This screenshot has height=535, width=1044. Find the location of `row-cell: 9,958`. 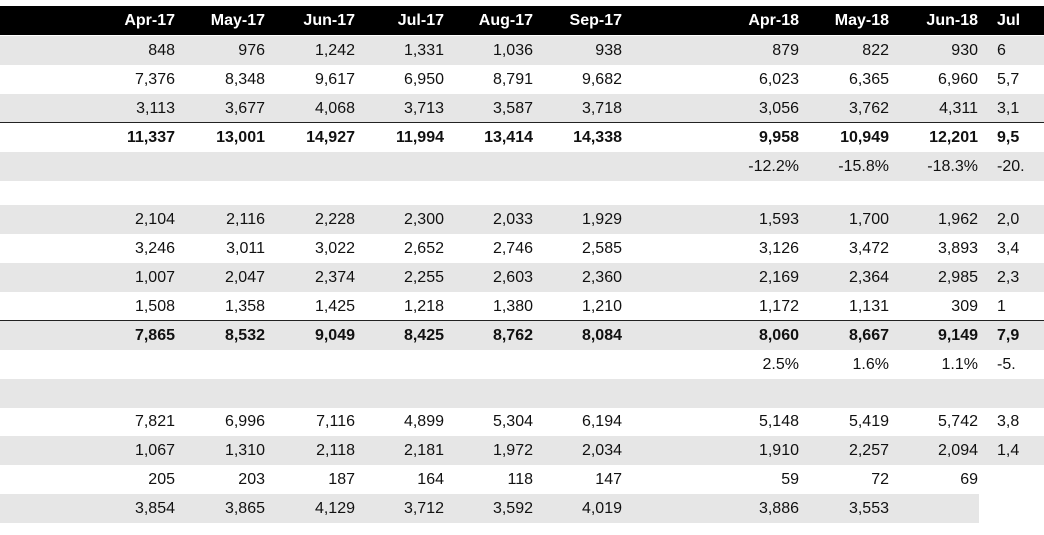

row-cell: 9,958 is located at coordinates (778, 137).